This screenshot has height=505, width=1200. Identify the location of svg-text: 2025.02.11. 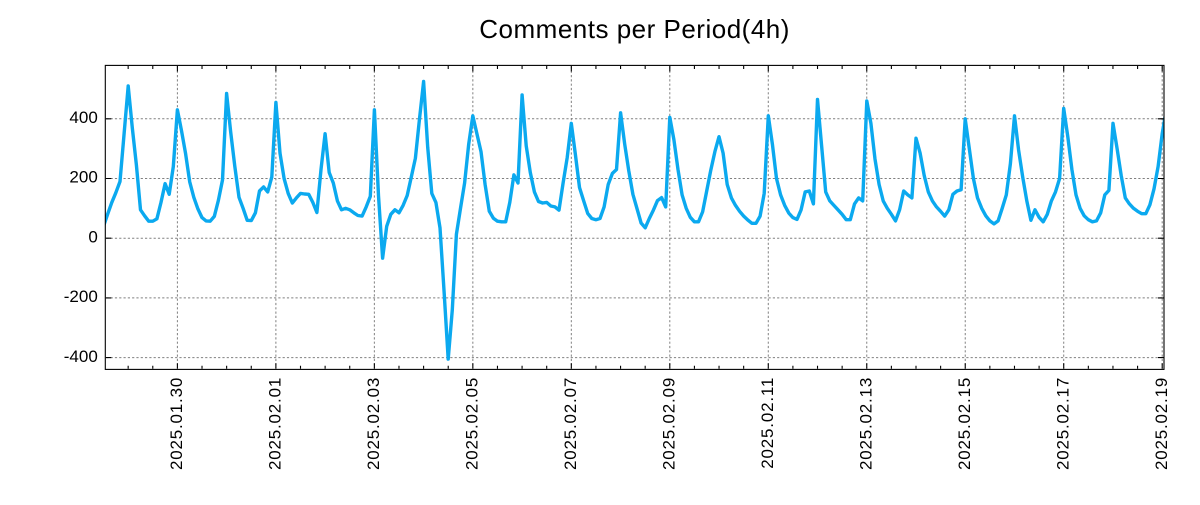
(767, 423).